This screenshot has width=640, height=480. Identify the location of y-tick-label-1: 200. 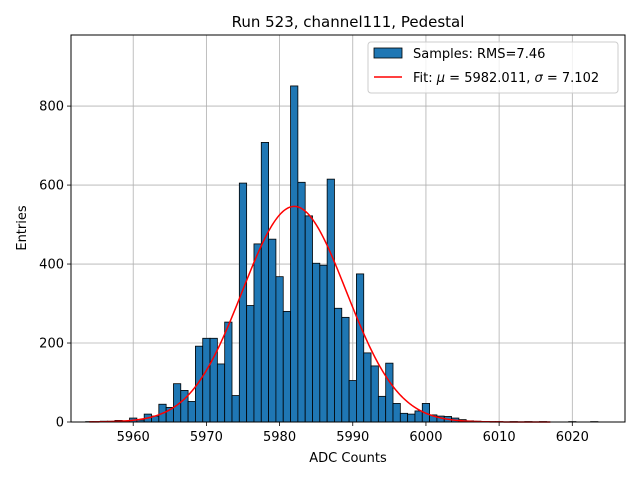
(51, 344).